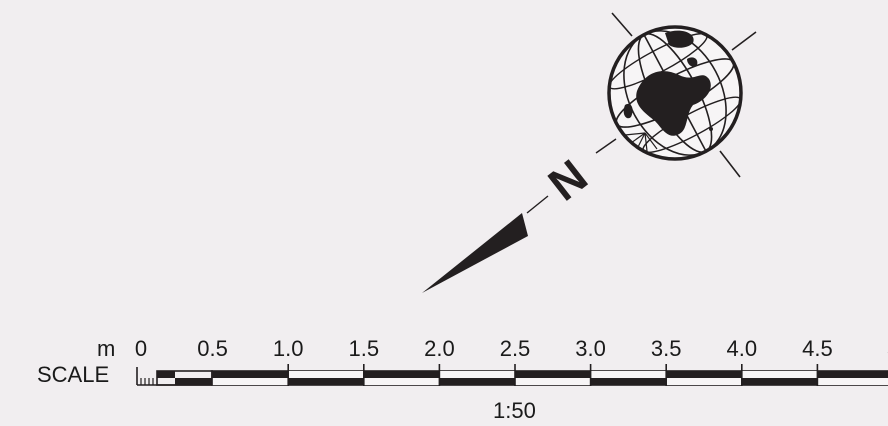 Image resolution: width=888 pixels, height=426 pixels. I want to click on globe-axis-bottom, so click(730, 164).